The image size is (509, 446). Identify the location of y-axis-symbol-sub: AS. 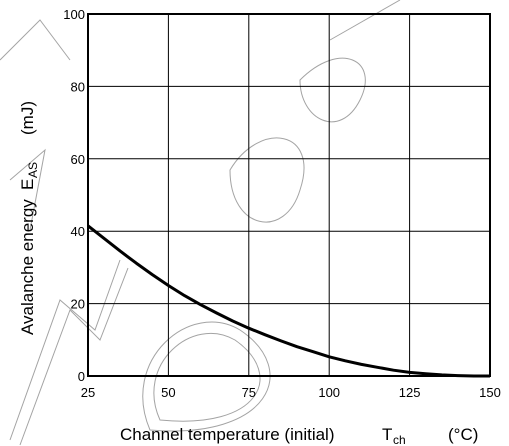
(33, 170).